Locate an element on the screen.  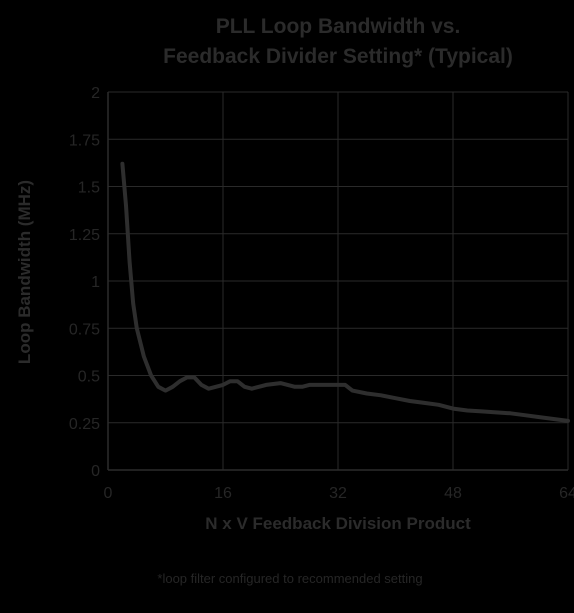
x-tick-label: 32 is located at coordinates (338, 493).